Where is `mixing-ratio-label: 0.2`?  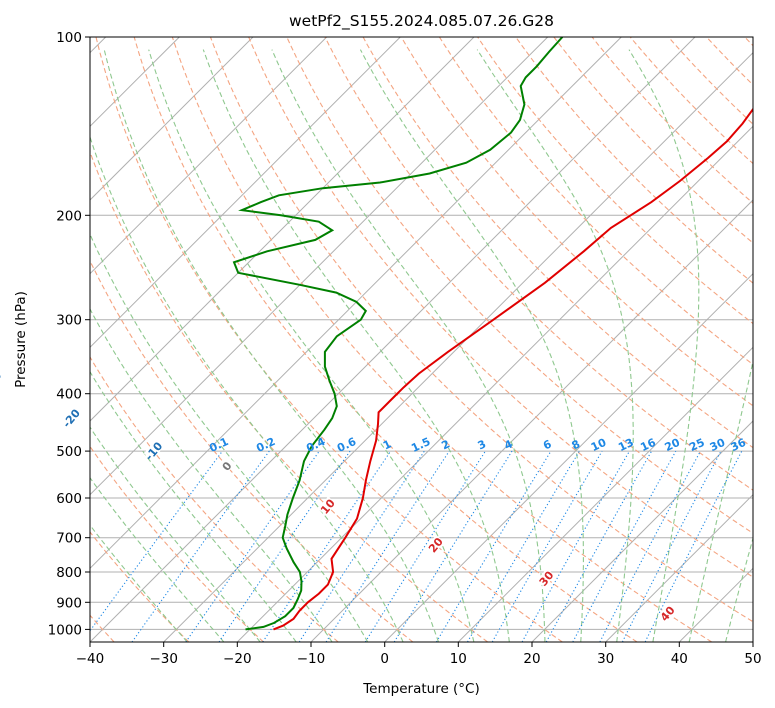 mixing-ratio-label: 0.2 is located at coordinates (265, 445).